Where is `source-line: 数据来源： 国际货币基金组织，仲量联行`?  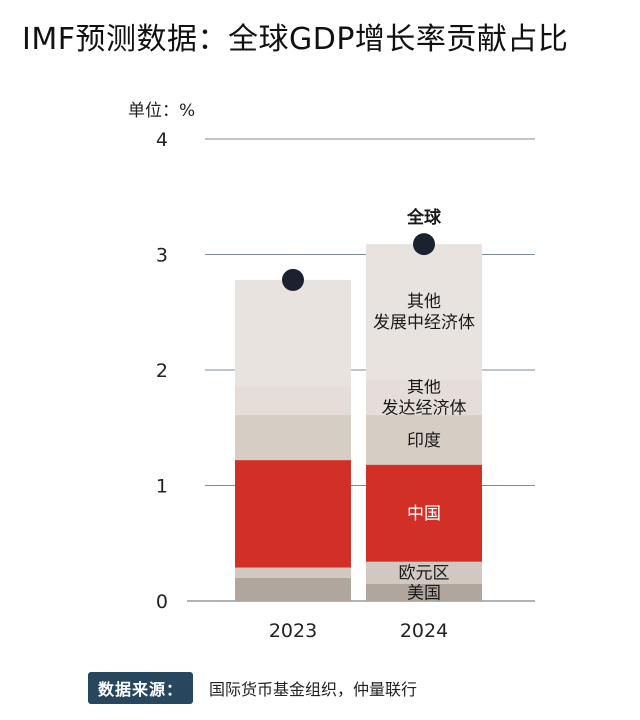 source-line: 数据来源： 国际货币基金组织，仲量联行 is located at coordinates (252, 688).